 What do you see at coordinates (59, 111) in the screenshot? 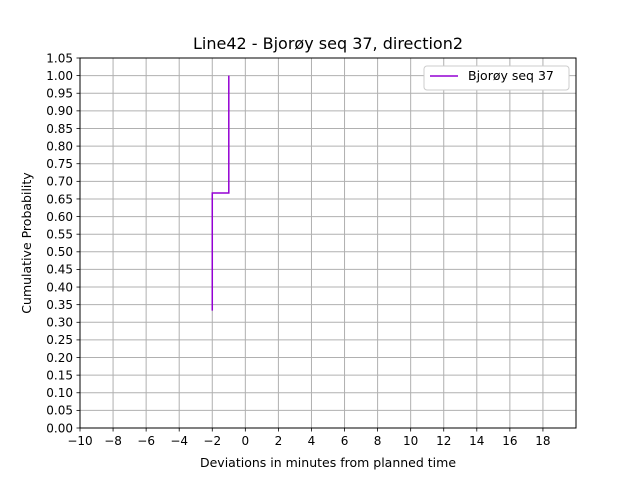
I see `y-tick-label: 0.90` at bounding box center [59, 111].